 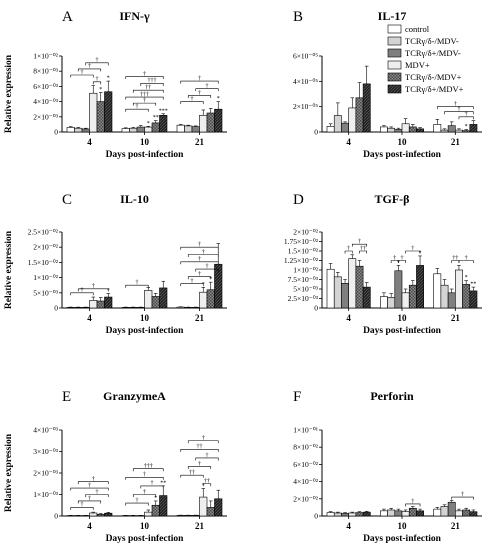 I want to click on y-tick-label: 1×10⁻⁰³, so click(x=45, y=494).